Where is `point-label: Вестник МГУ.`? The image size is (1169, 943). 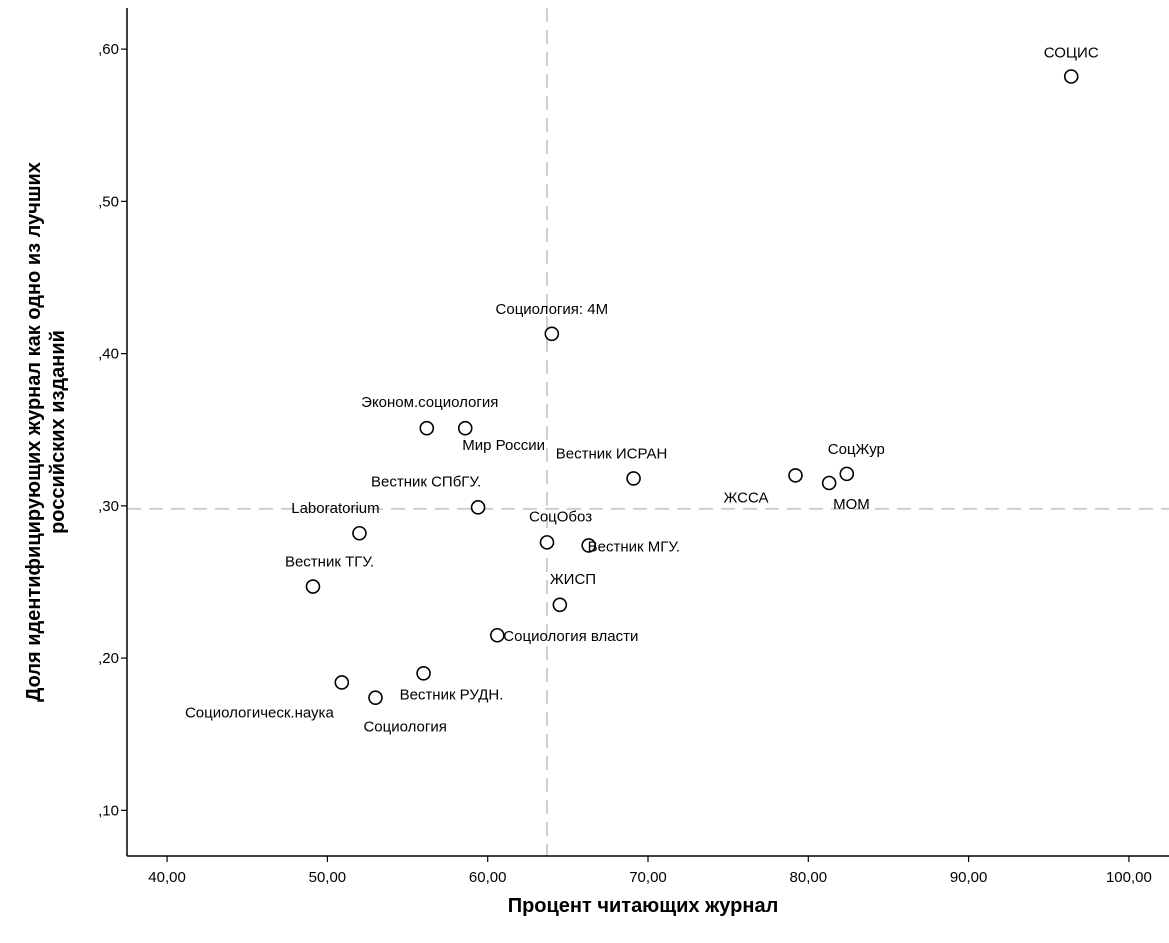 point-label: Вестник МГУ. is located at coordinates (634, 546).